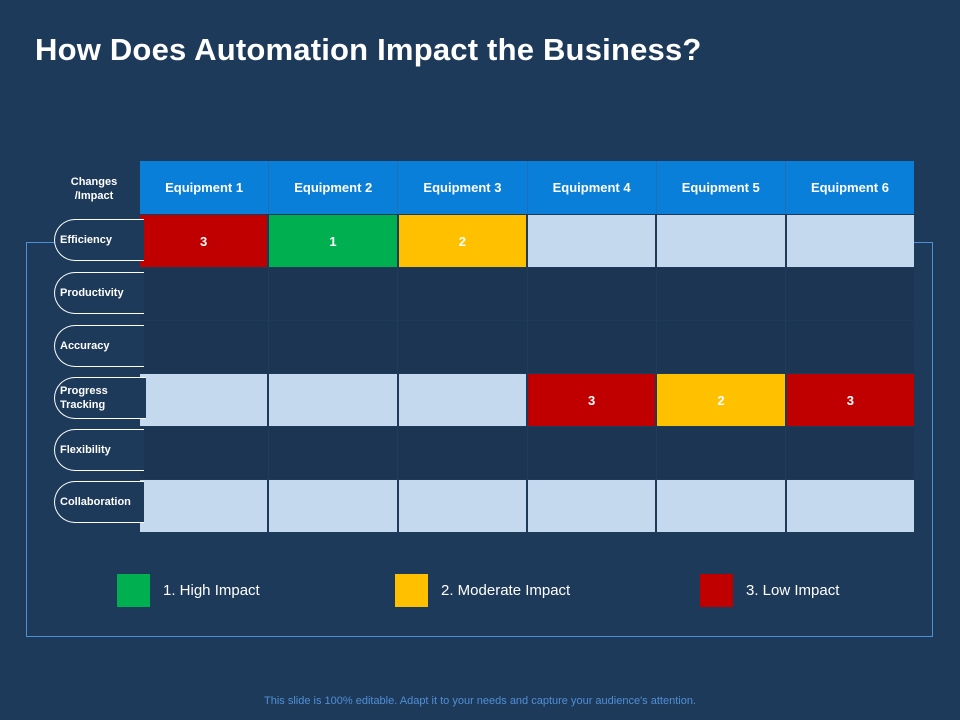 The height and width of the screenshot is (720, 960). What do you see at coordinates (793, 590) in the screenshot?
I see `legend-label: 3. Low Impact` at bounding box center [793, 590].